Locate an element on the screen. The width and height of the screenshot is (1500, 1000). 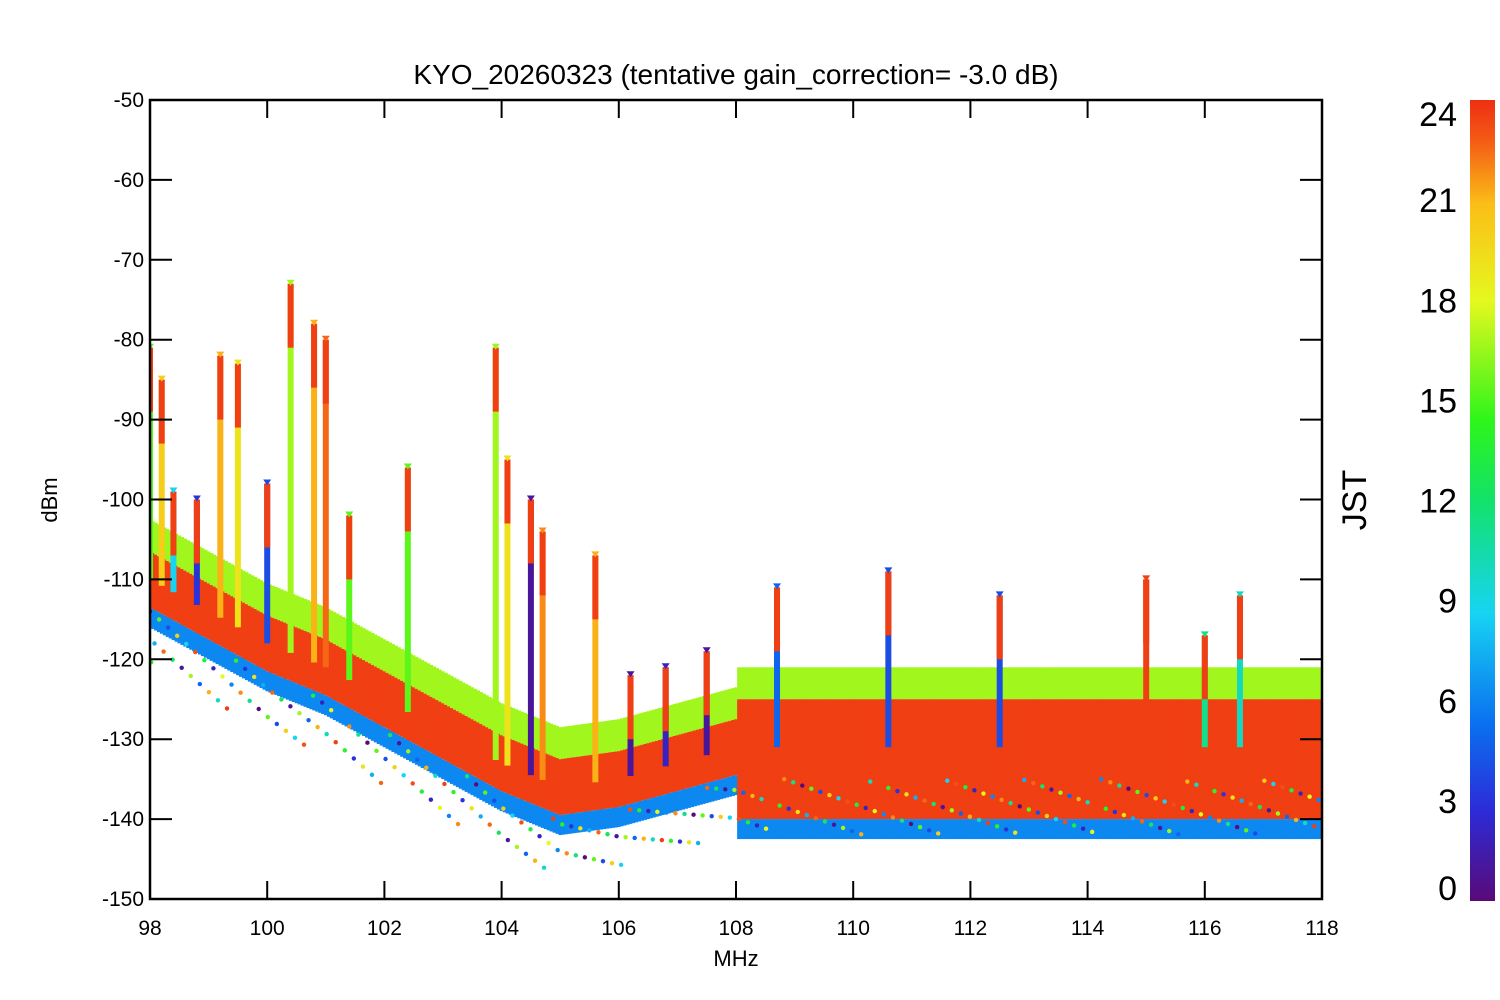
colorbar-tick-label: 21 is located at coordinates (1438, 201).